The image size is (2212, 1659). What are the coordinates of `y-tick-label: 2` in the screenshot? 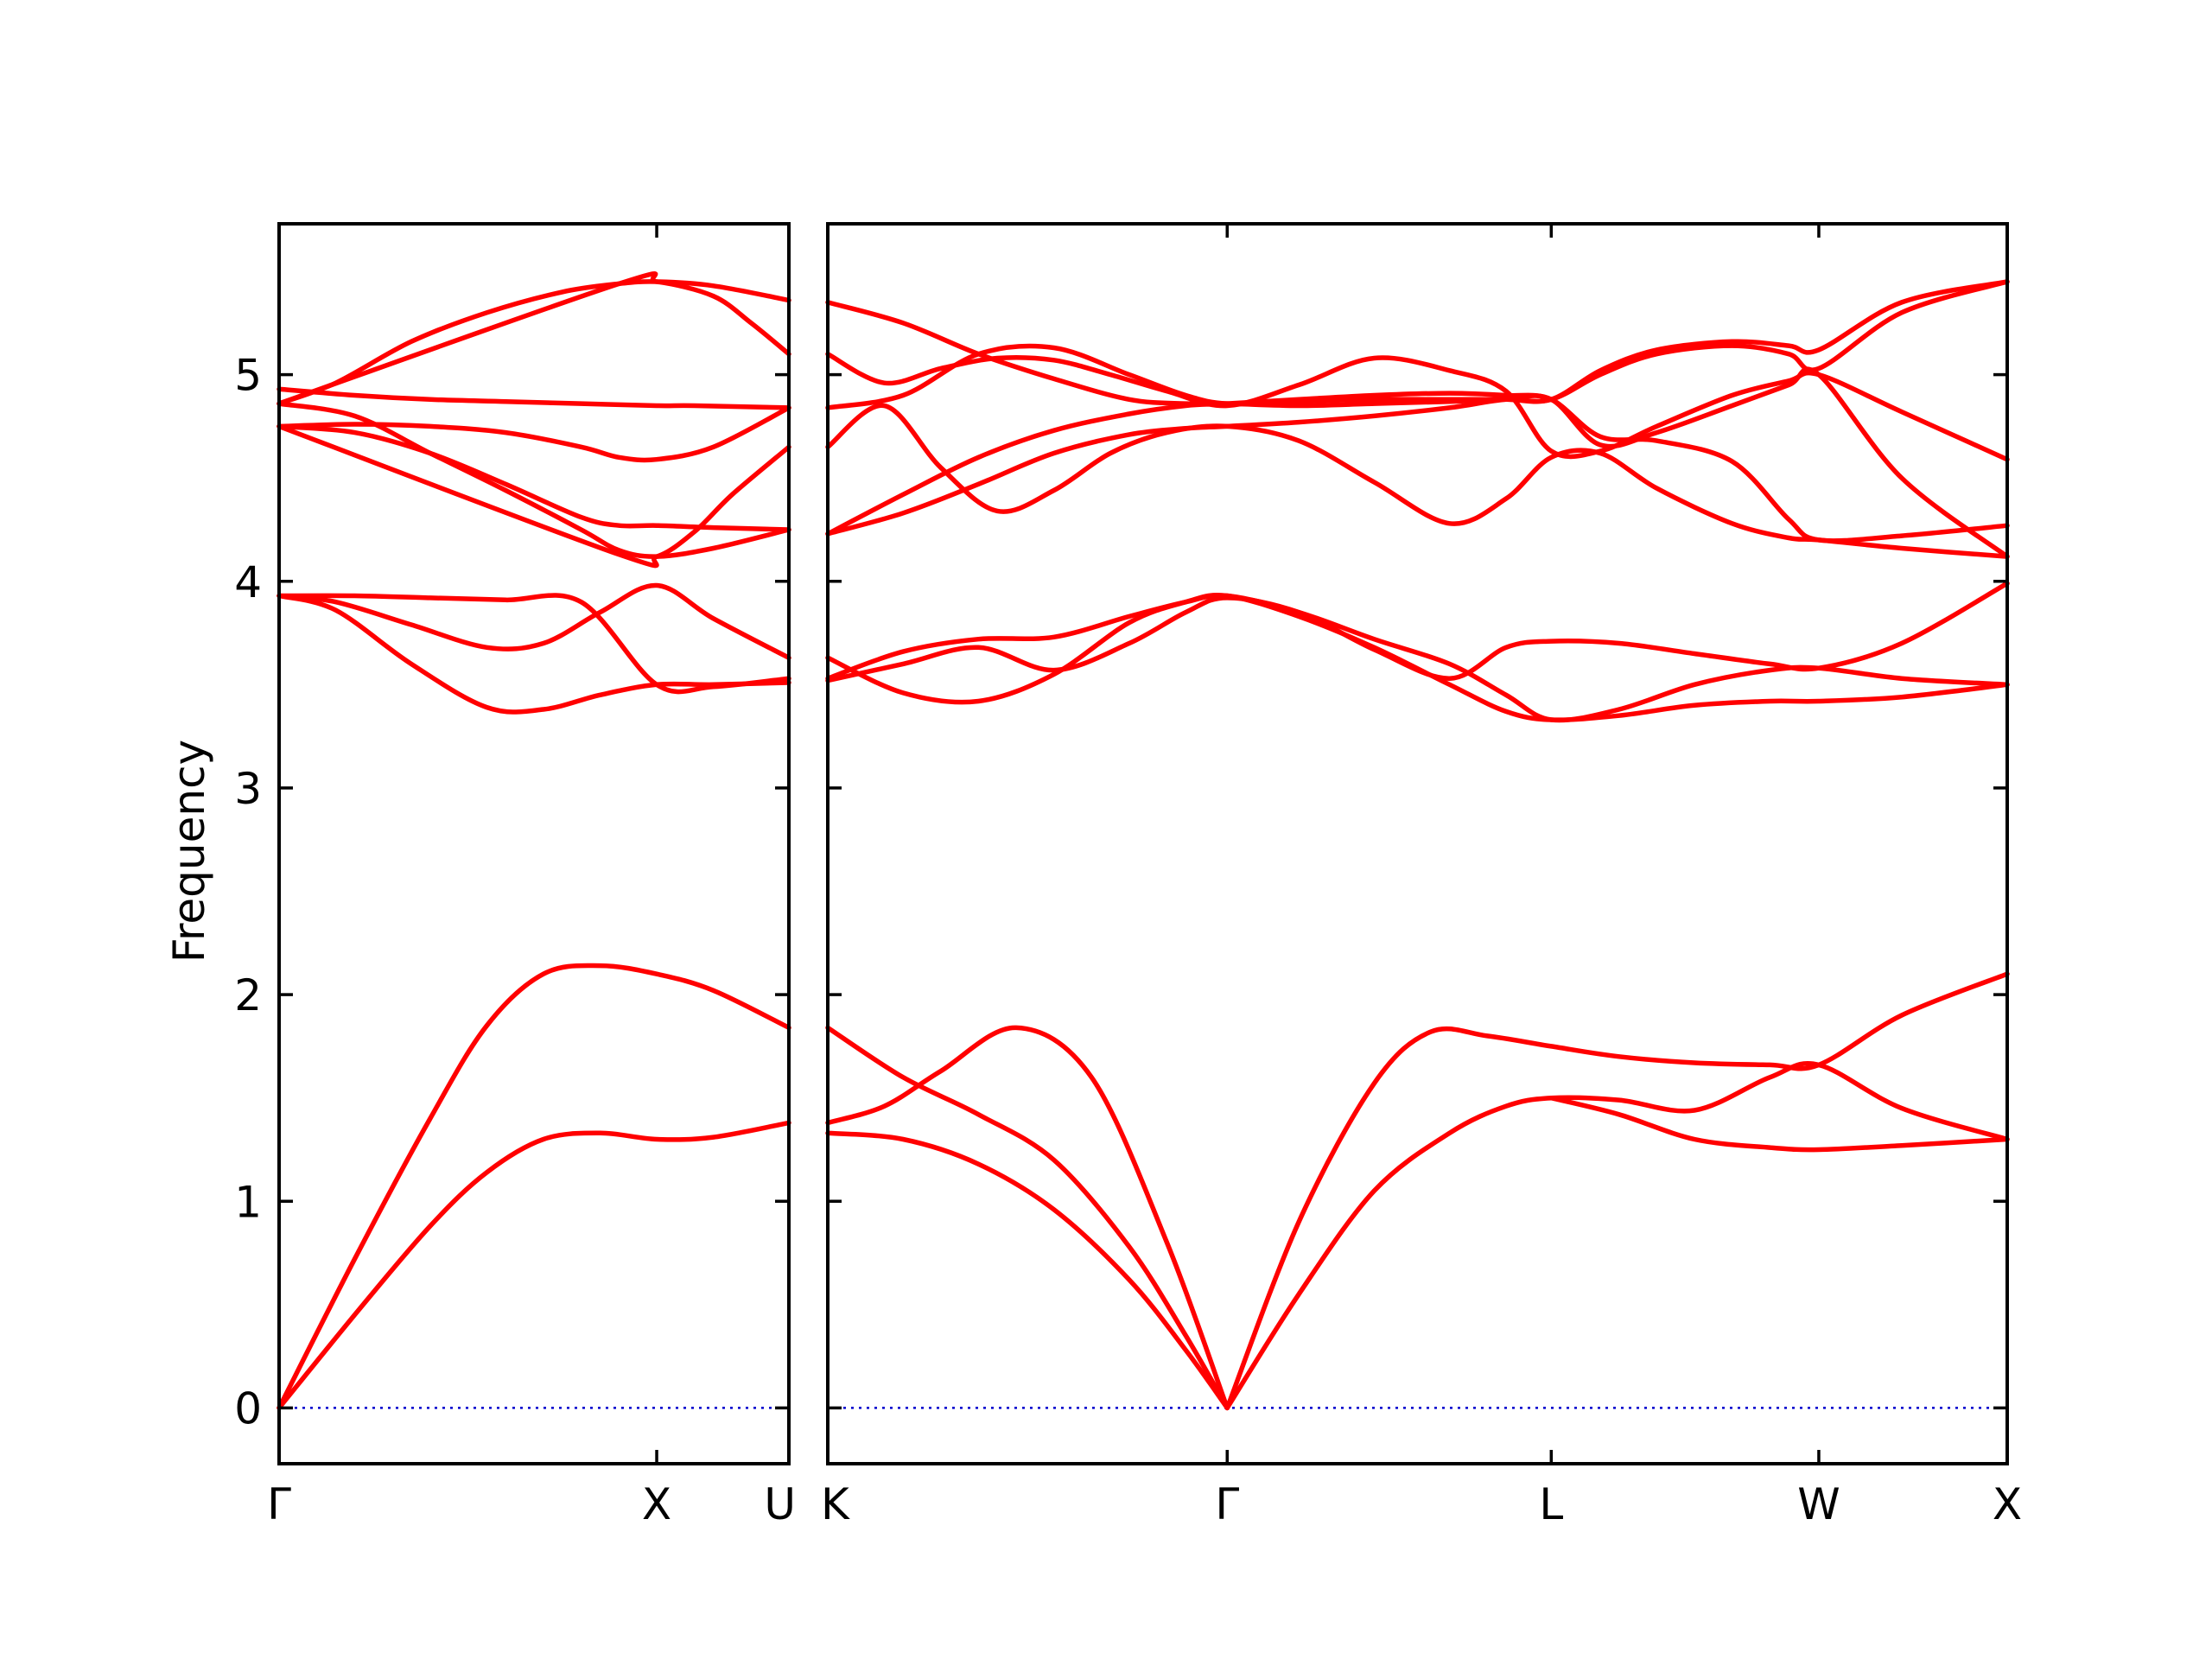 It's located at (248, 995).